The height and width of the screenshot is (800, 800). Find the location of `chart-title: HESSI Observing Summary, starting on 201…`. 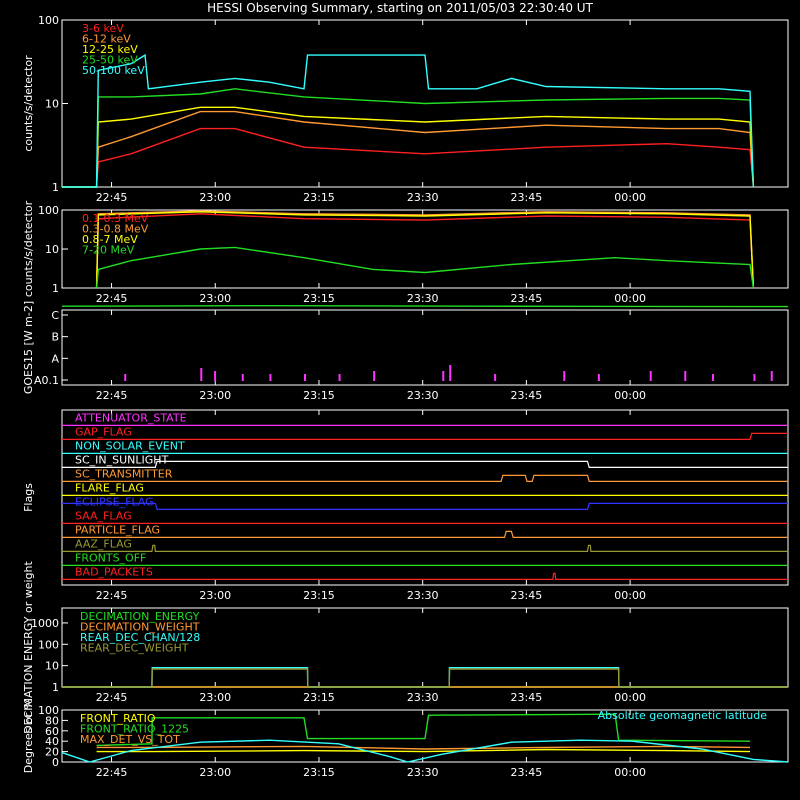

chart-title: HESSI Observing Summary, starting on 201… is located at coordinates (400, 8).